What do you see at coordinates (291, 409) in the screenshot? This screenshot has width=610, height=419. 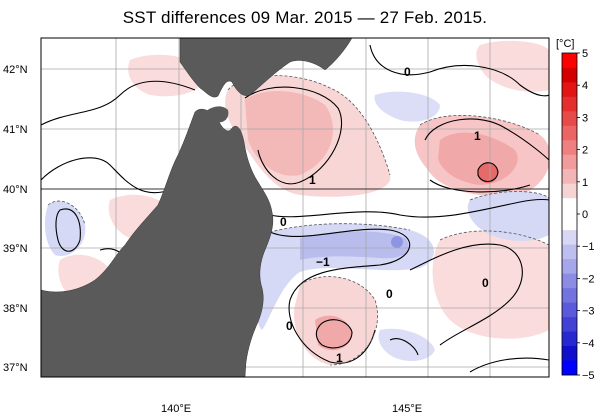 I see `longitude-labels: 140°E 145°E` at bounding box center [291, 409].